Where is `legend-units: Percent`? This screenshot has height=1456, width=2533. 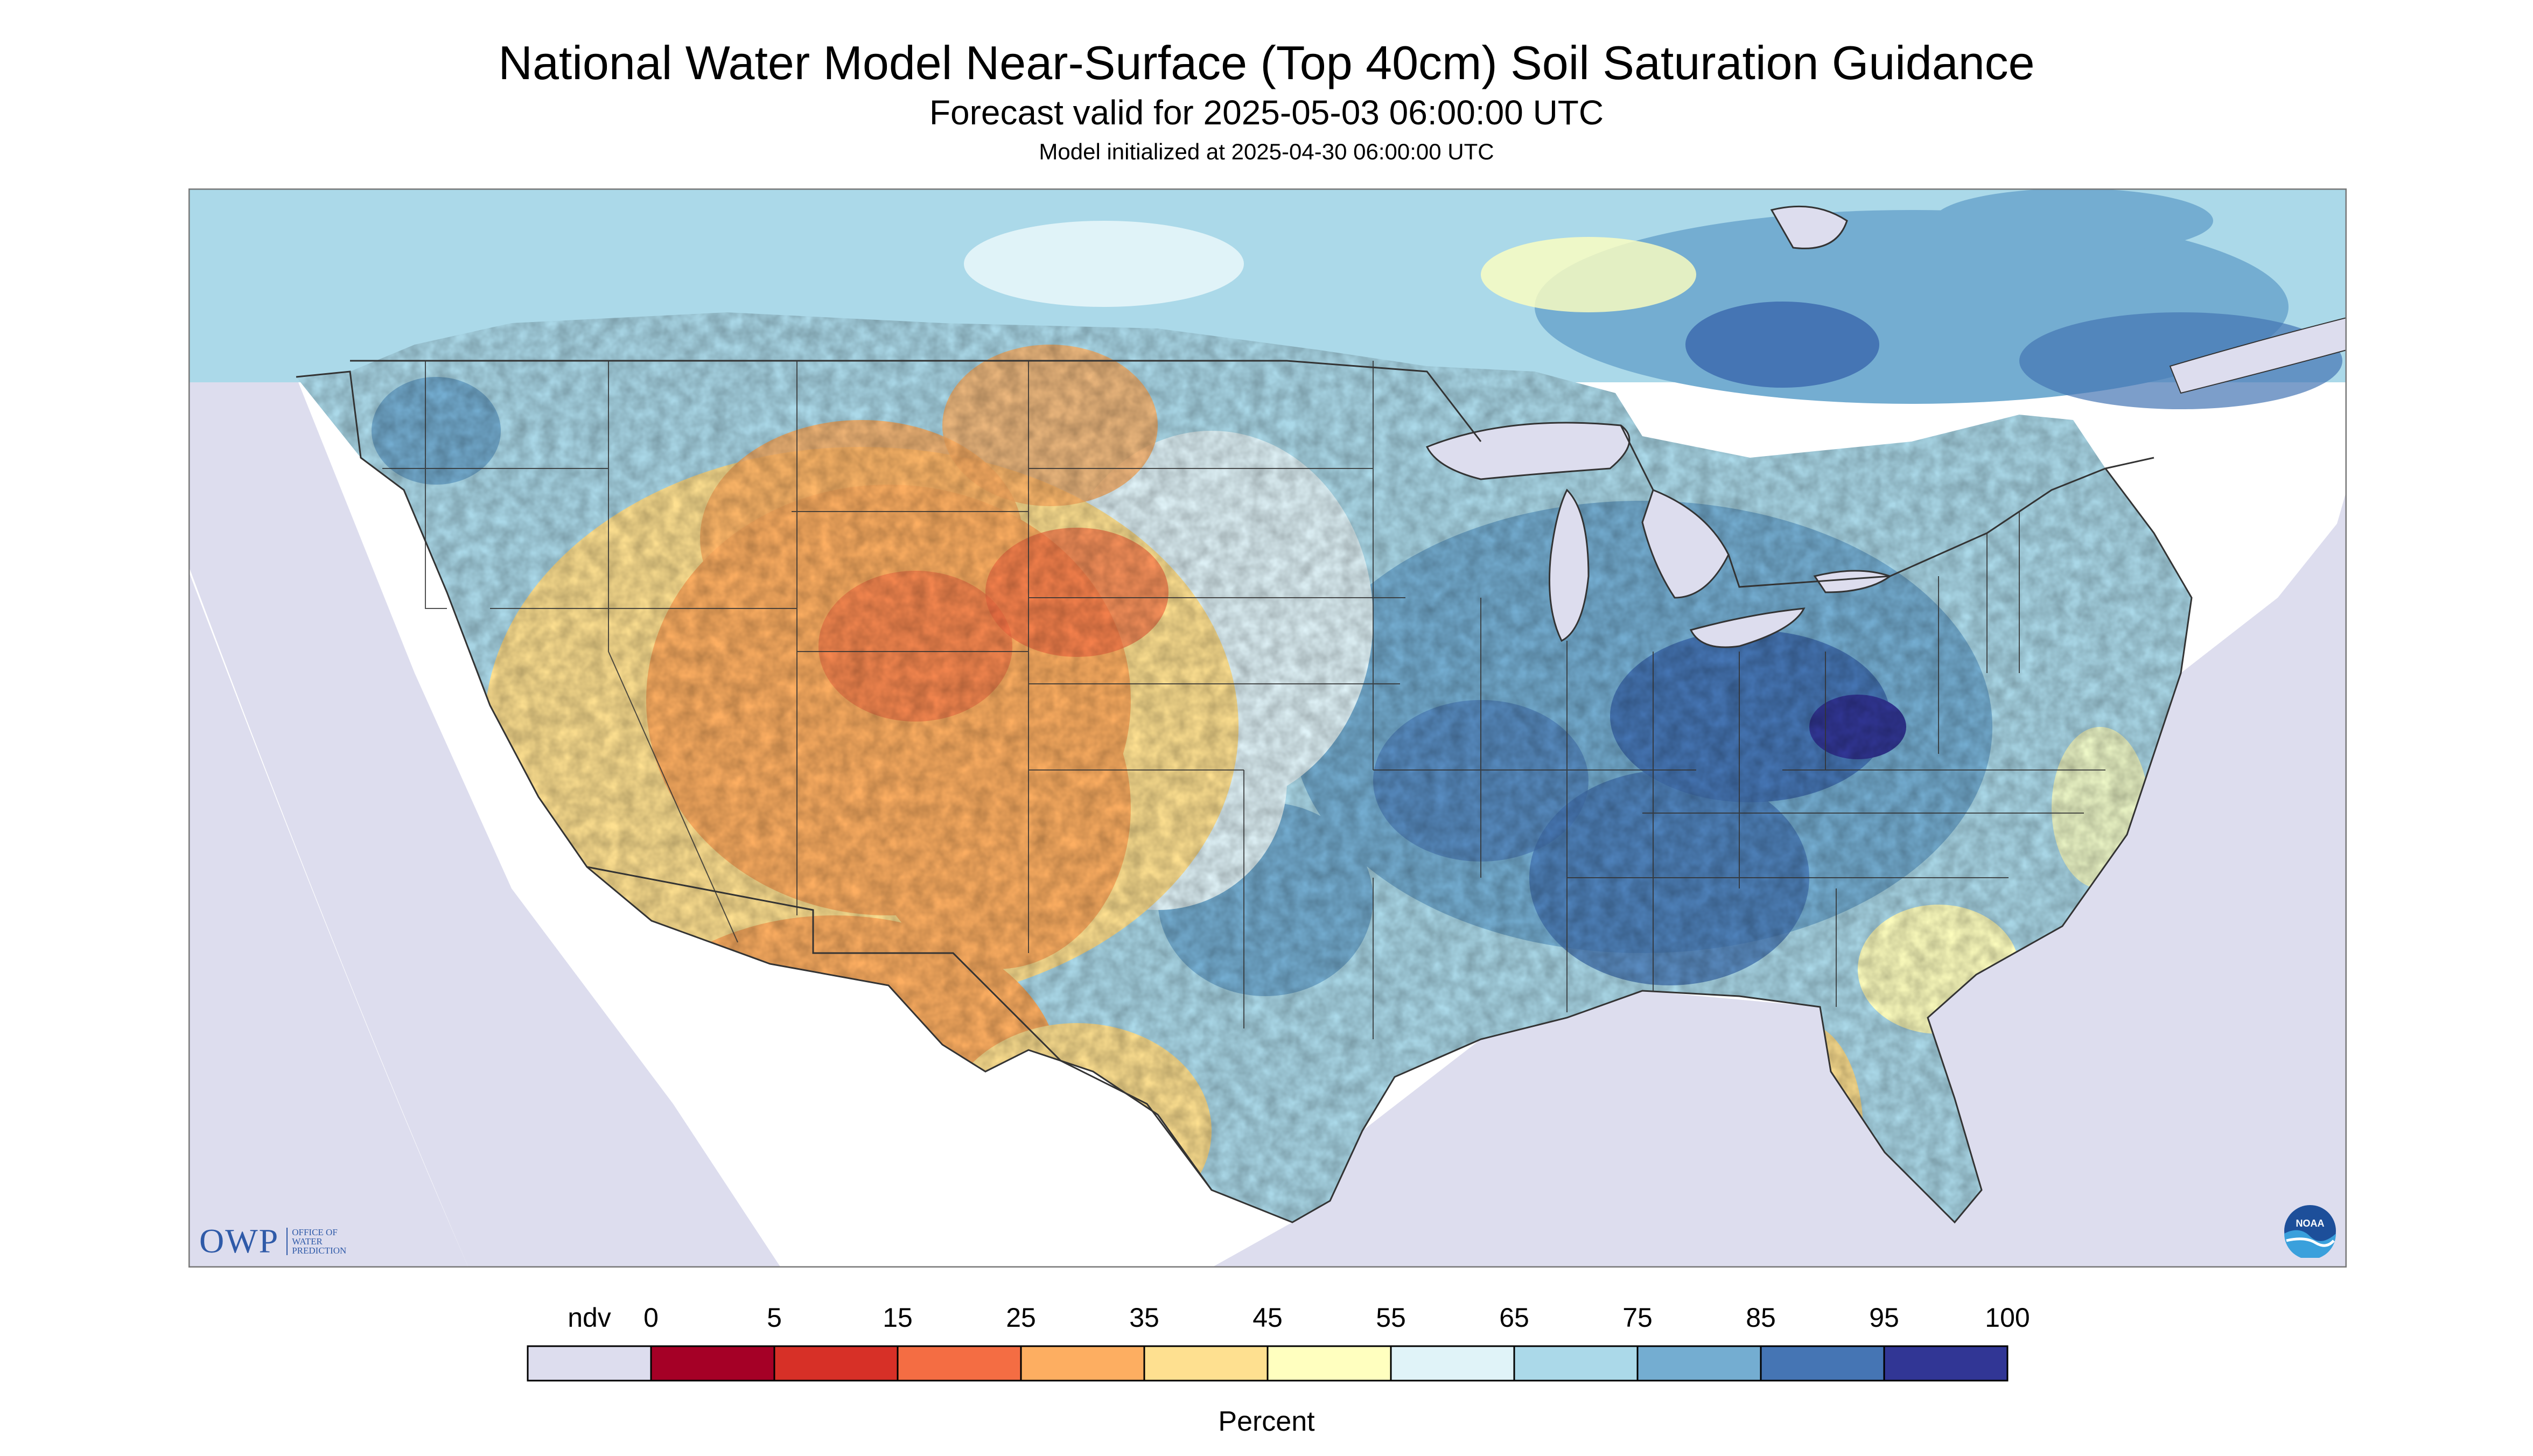 legend-units: Percent is located at coordinates (1266, 1421).